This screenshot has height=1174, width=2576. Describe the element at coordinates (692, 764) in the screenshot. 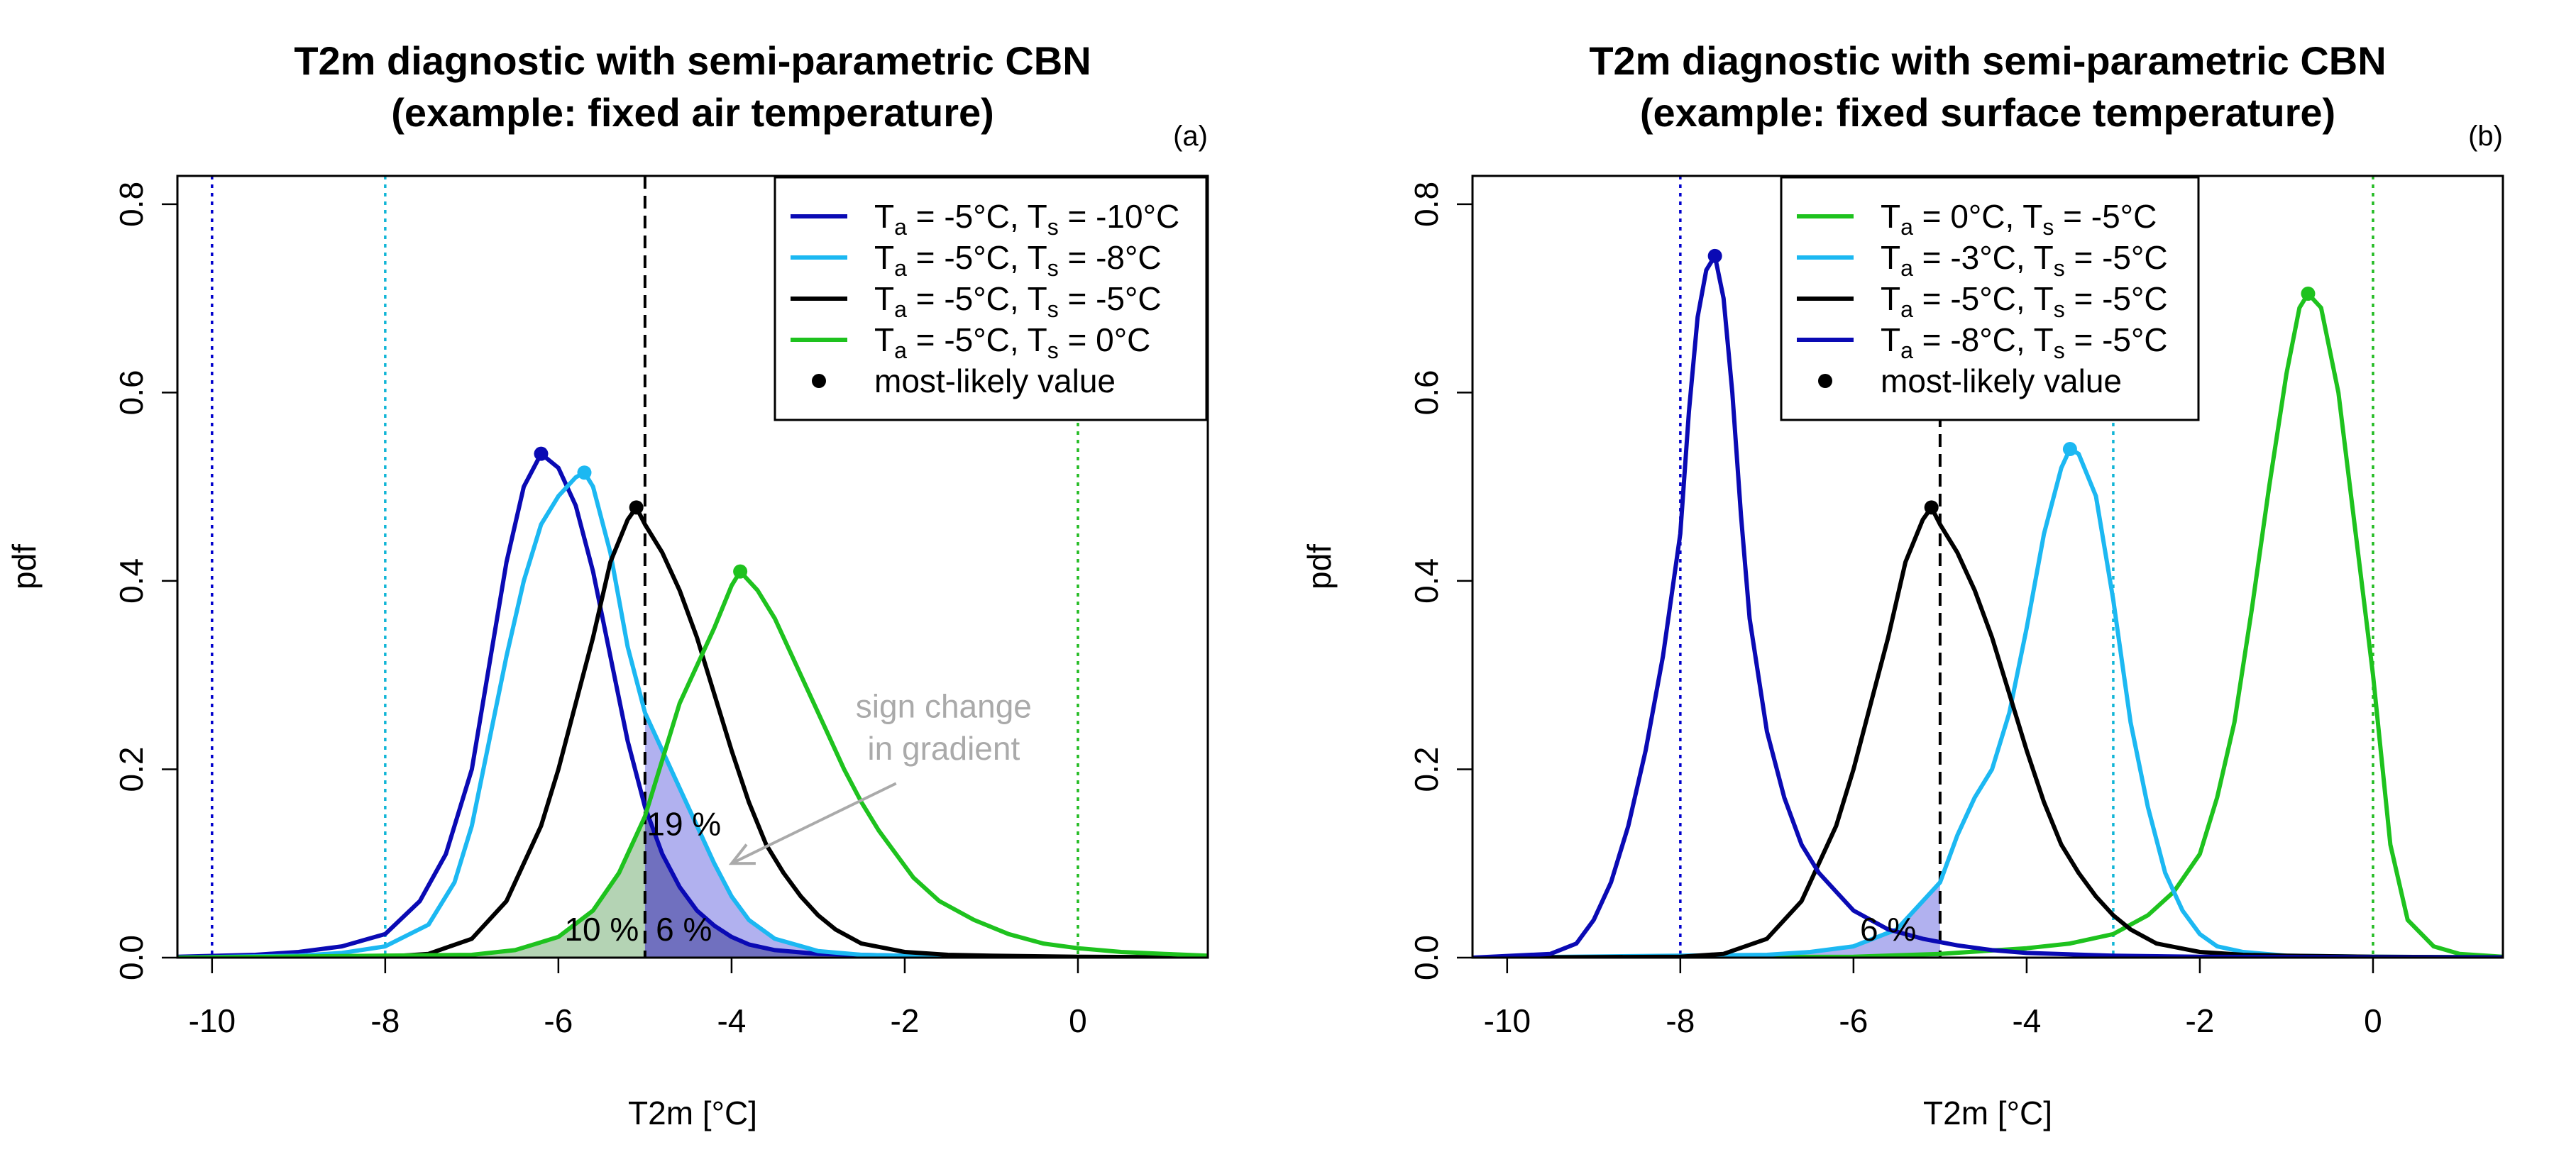

I see `series-line` at that location.